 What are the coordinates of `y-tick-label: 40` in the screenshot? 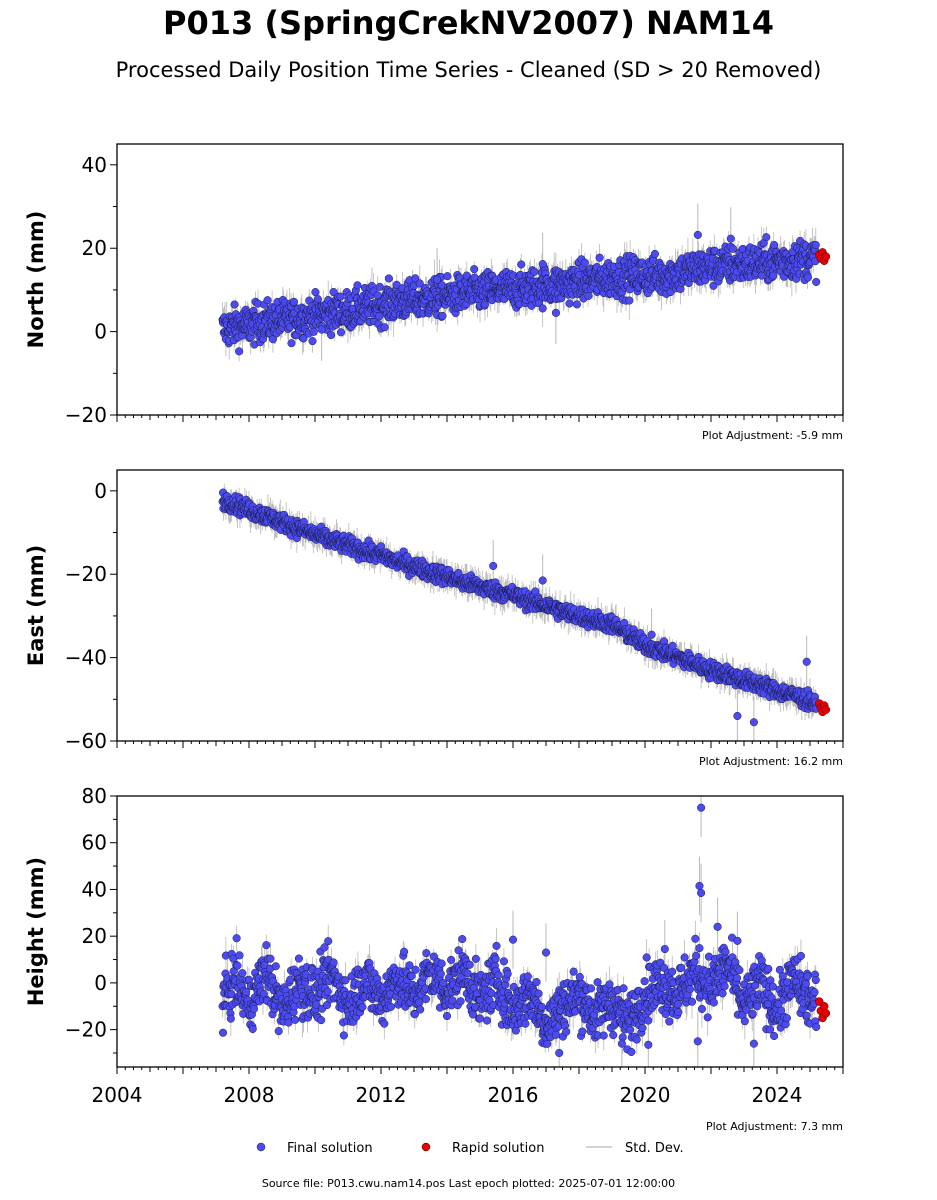 It's located at (94, 165).